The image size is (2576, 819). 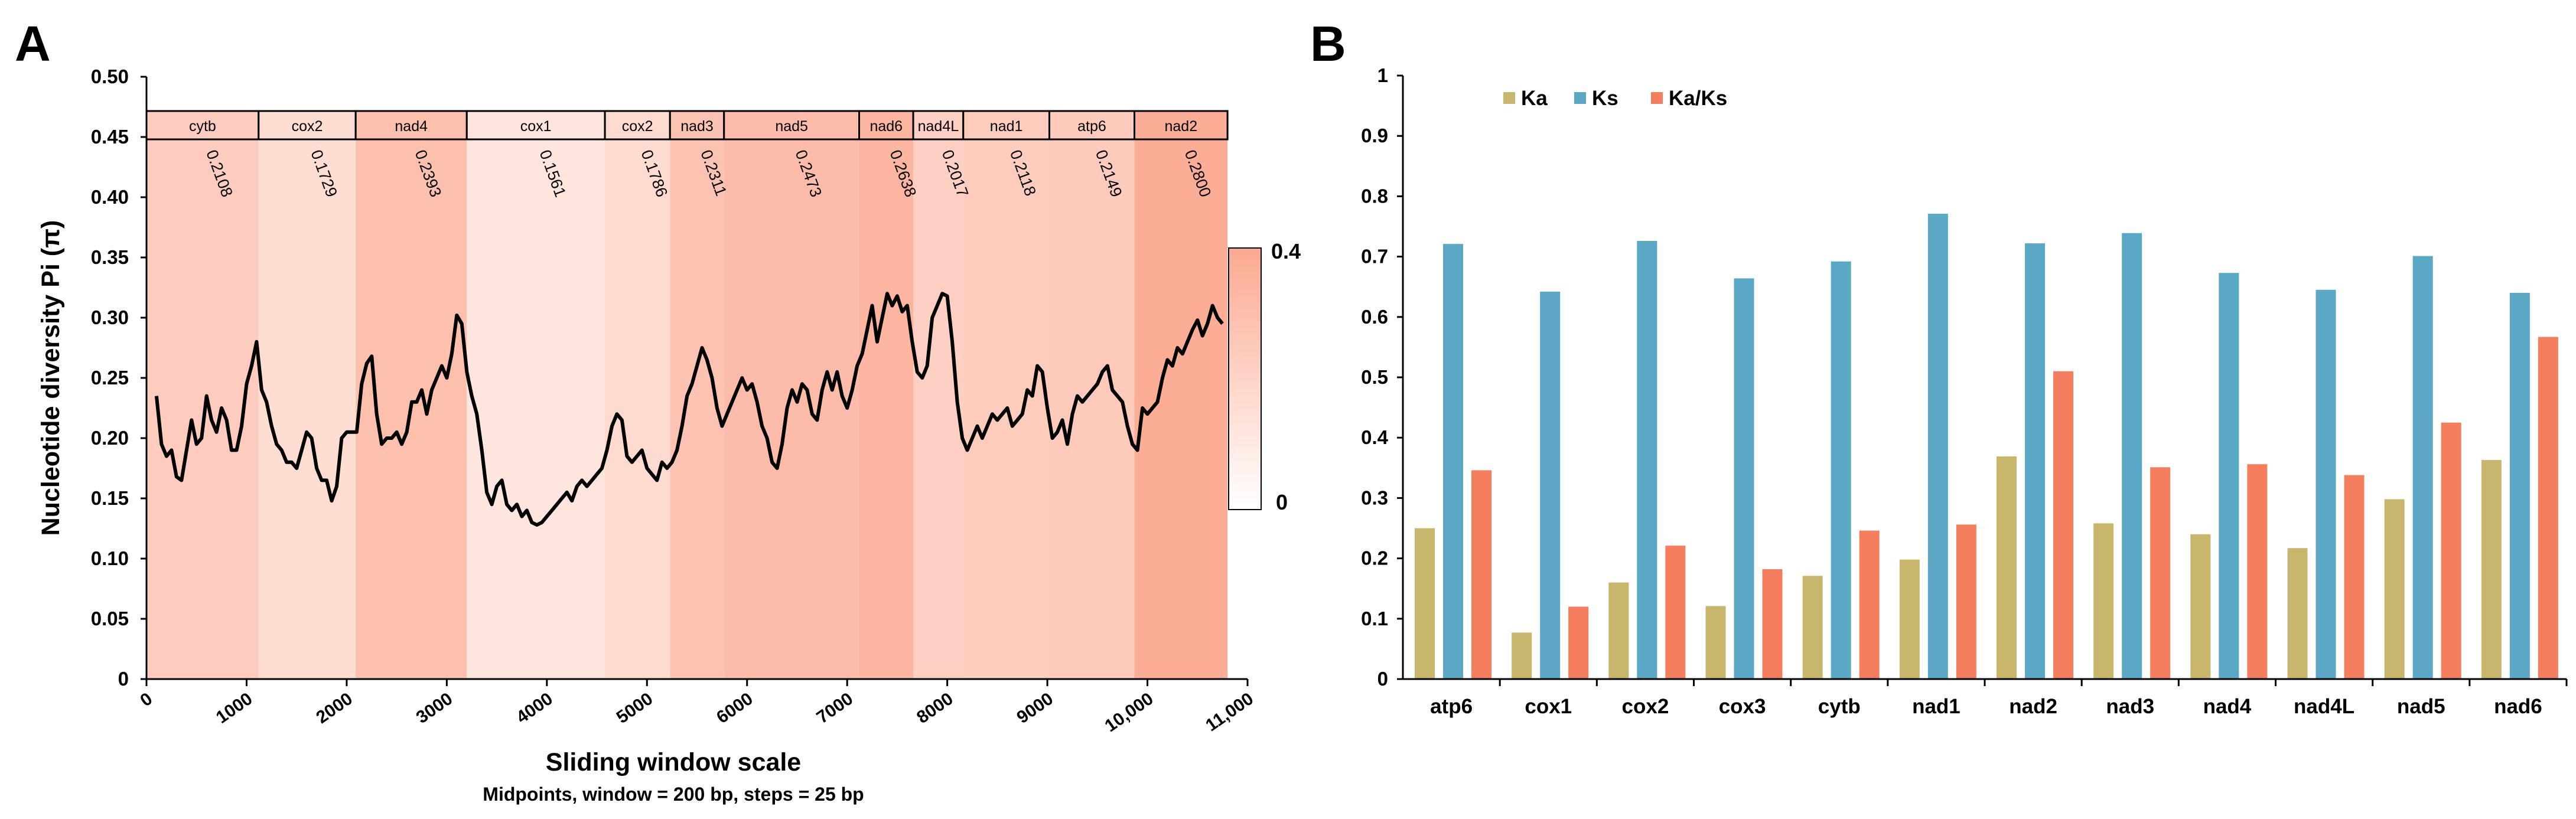 What do you see at coordinates (110, 498) in the screenshot?
I see `a-y-tick-label: 0.15` at bounding box center [110, 498].